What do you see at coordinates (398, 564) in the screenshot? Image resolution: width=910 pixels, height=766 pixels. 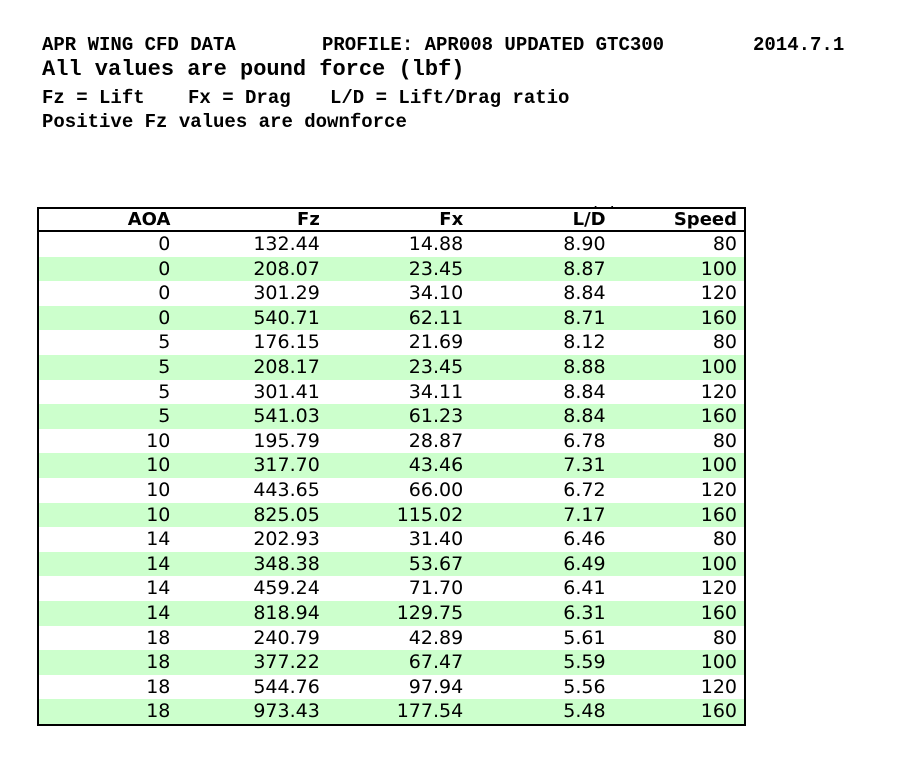 I see `cell: 53.67` at bounding box center [398, 564].